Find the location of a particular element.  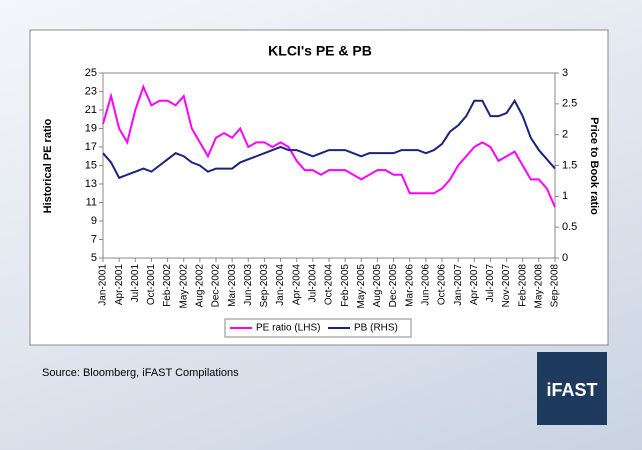

x-tick-label: Oct-2004 is located at coordinates (329, 285).